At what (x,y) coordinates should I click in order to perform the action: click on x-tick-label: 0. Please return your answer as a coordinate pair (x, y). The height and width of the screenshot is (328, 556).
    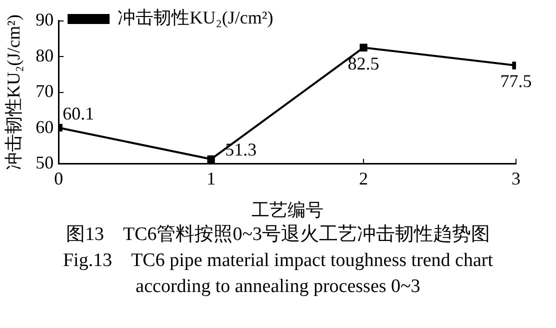
    Looking at the image, I should click on (59, 178).